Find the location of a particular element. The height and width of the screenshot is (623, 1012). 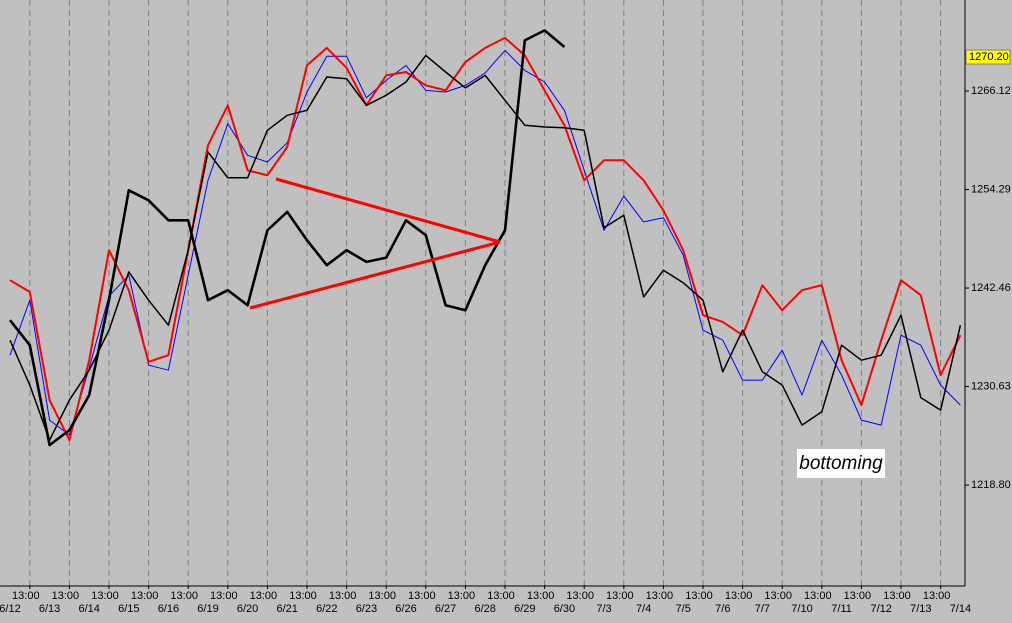

x-tick-label: 6/30 is located at coordinates (564, 609).